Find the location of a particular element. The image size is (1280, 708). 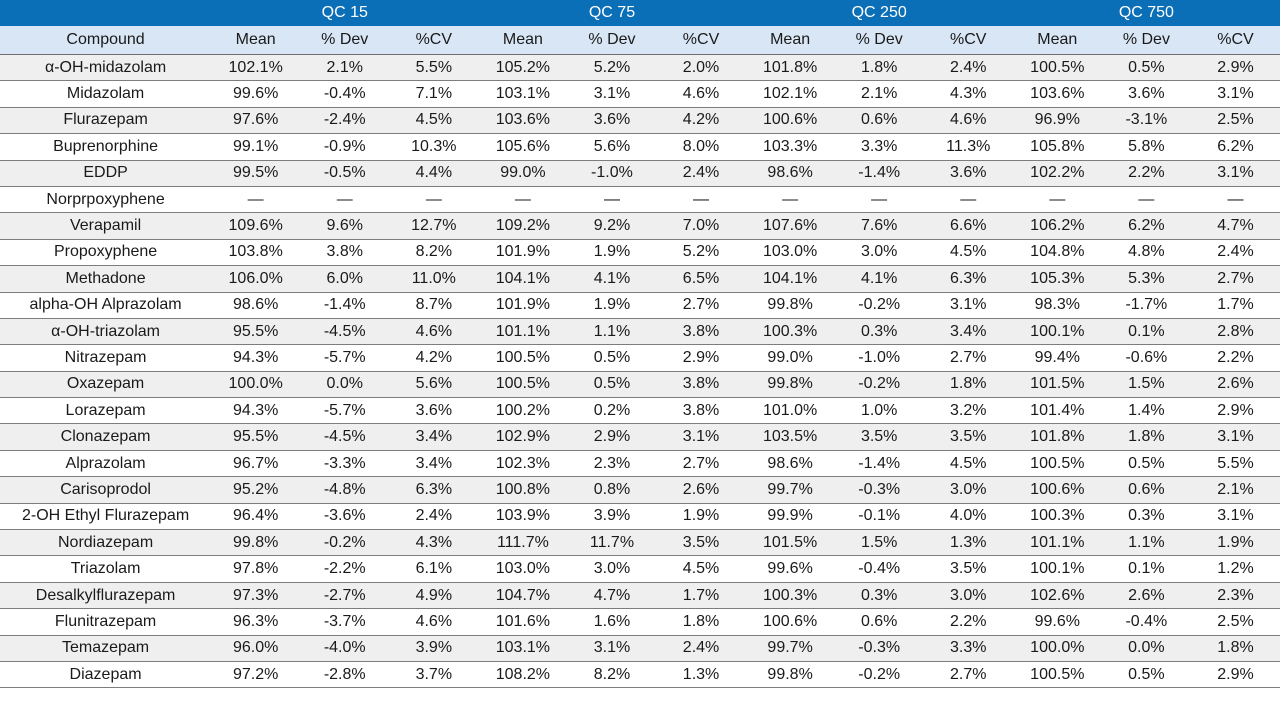

value-cell: 5.5% is located at coordinates (1235, 464).